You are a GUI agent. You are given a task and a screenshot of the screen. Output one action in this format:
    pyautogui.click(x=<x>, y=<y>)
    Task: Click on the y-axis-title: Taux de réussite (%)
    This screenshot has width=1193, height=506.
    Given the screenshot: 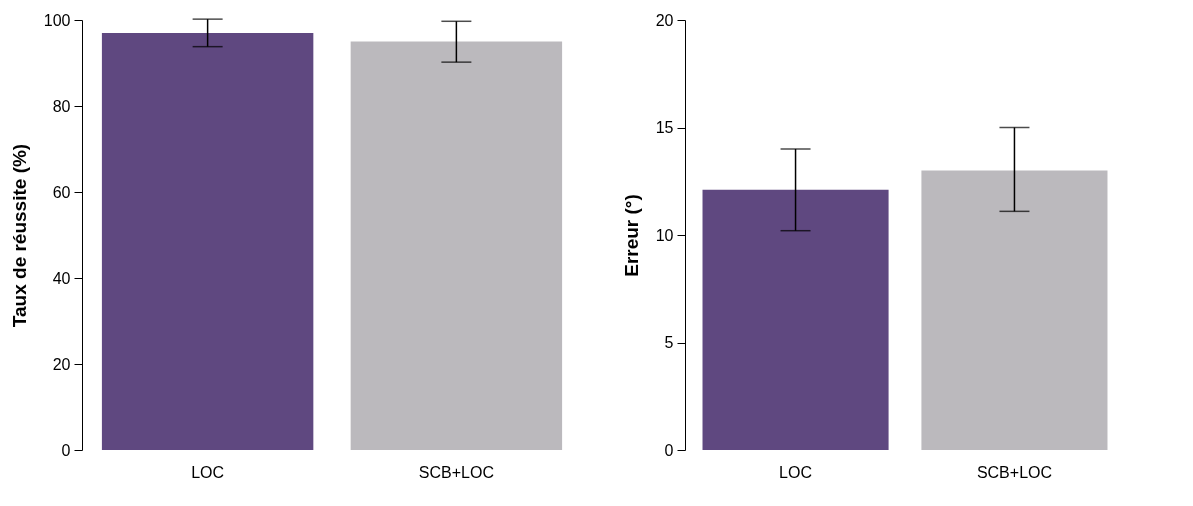 What is the action you would take?
    pyautogui.click(x=19, y=235)
    